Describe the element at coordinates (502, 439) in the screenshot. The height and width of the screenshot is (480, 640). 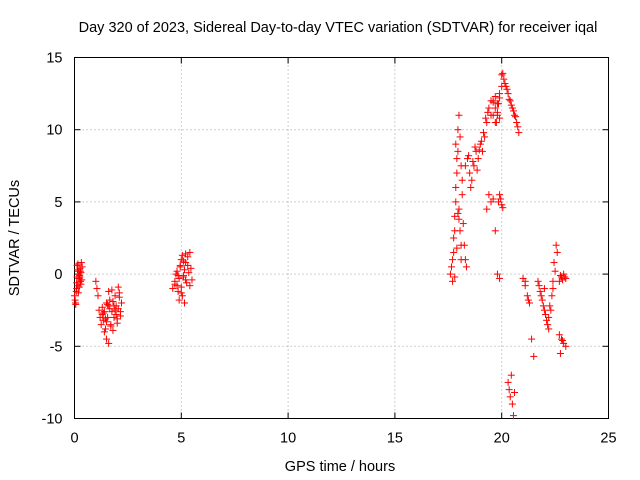
I see `x-tick-label: 20` at that location.